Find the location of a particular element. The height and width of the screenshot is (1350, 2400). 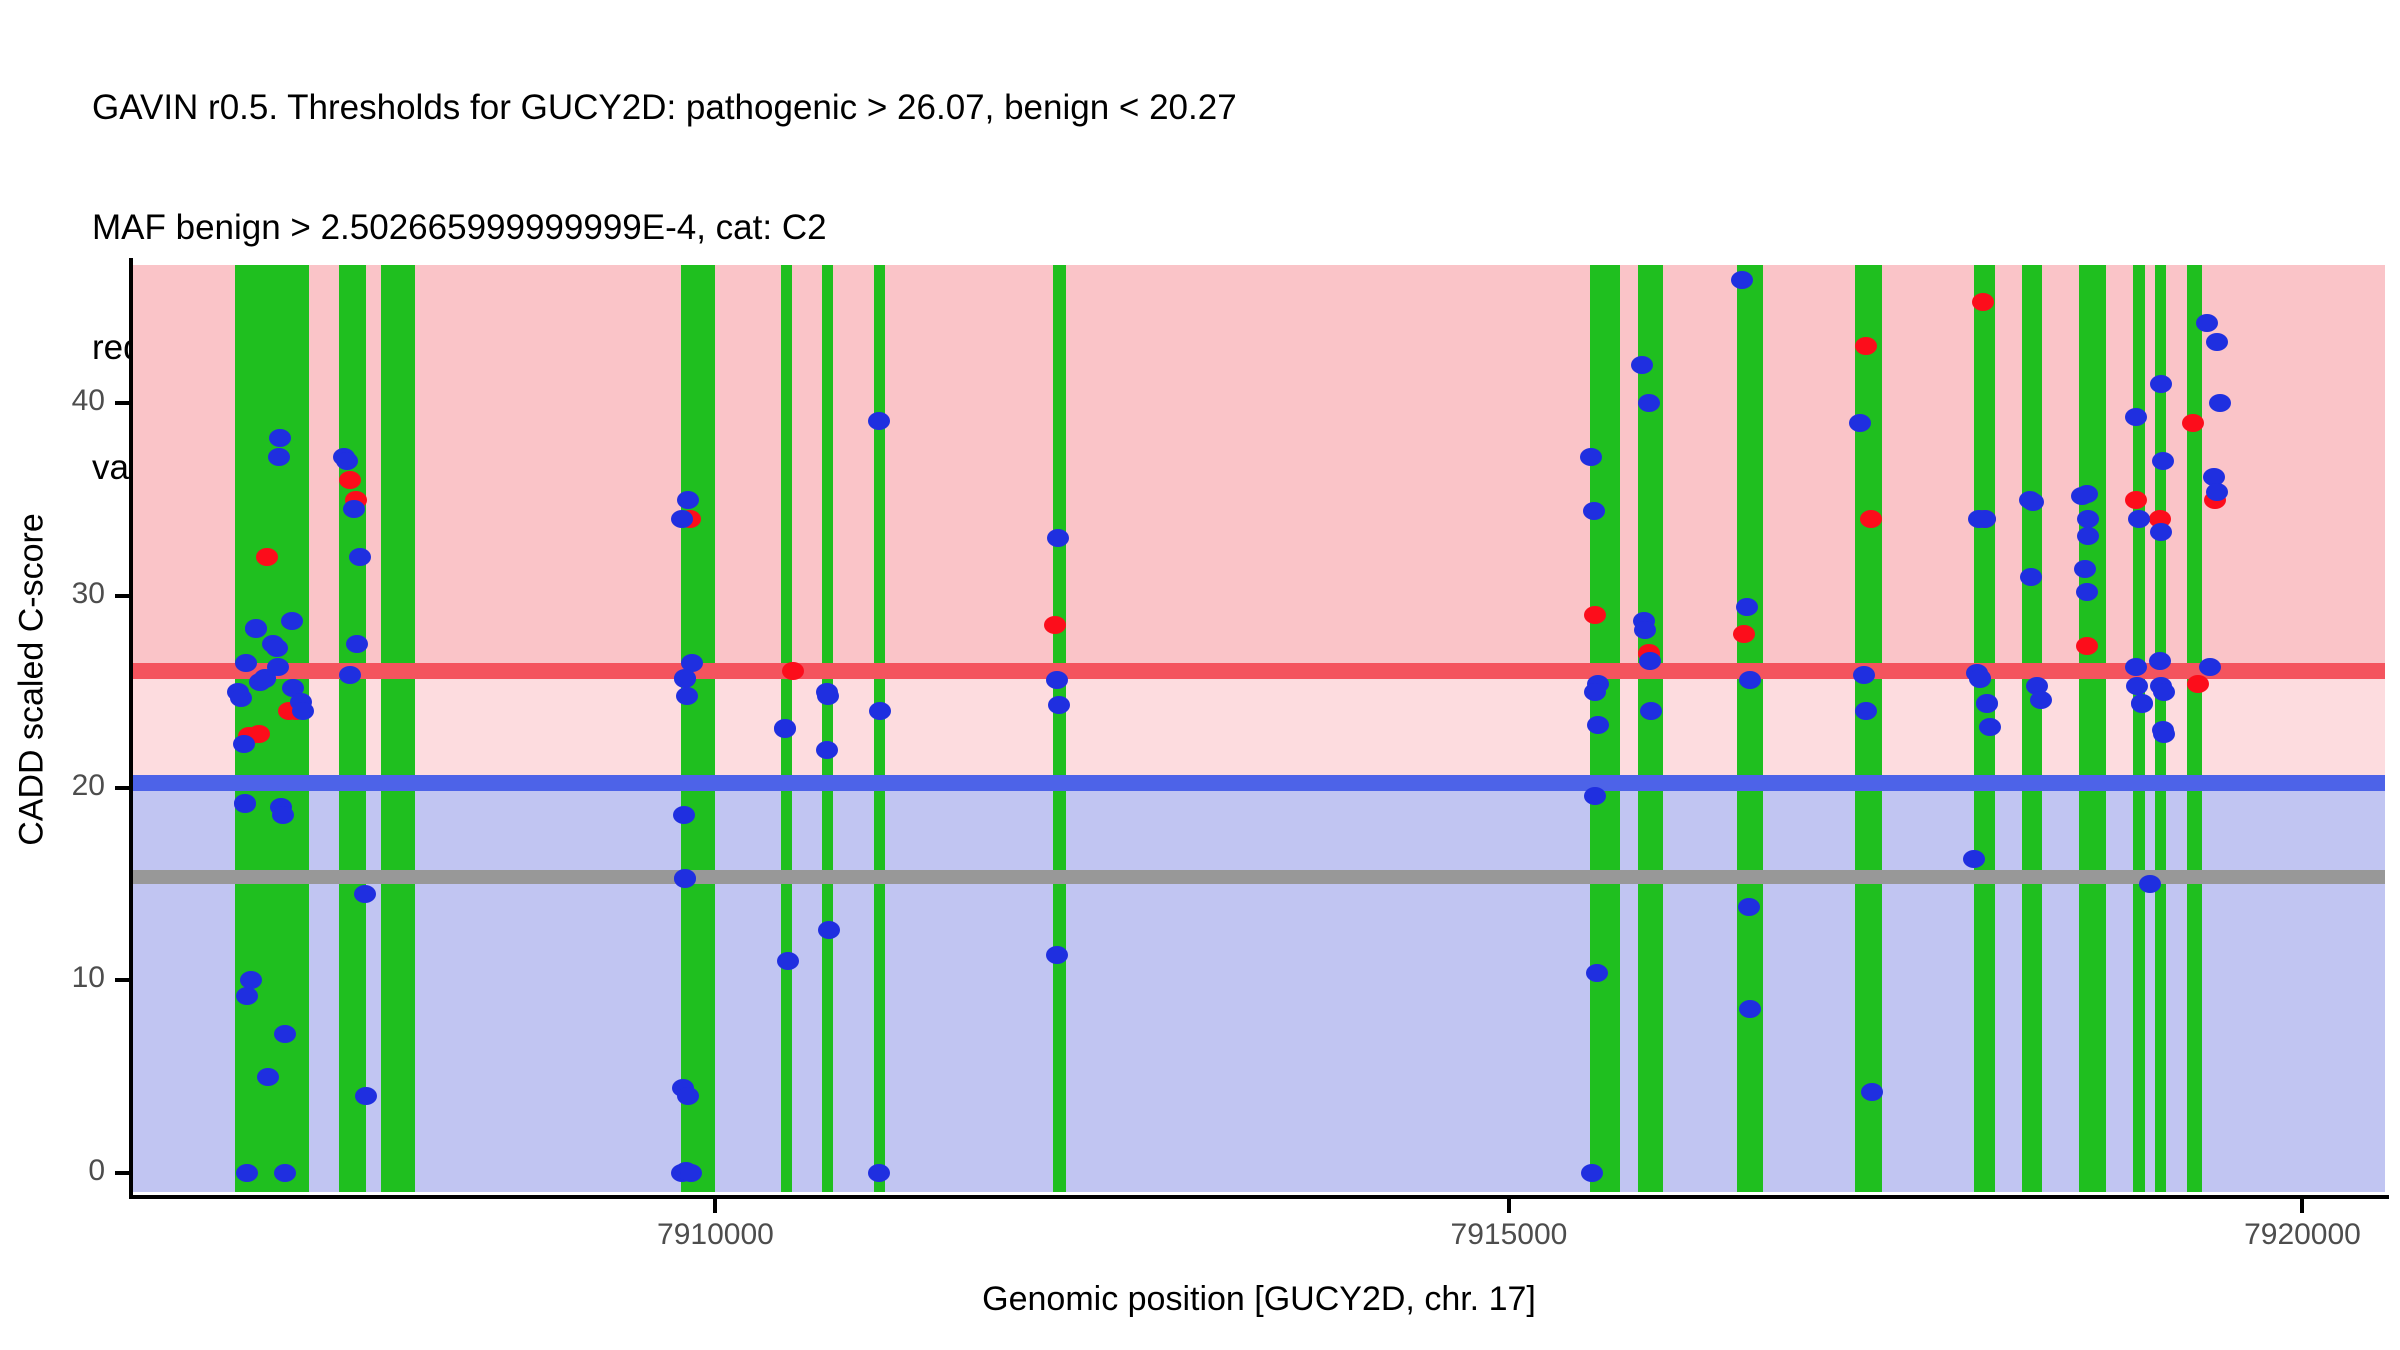

y-axis-title: CADD scaled C-score is located at coordinates (31, 679).